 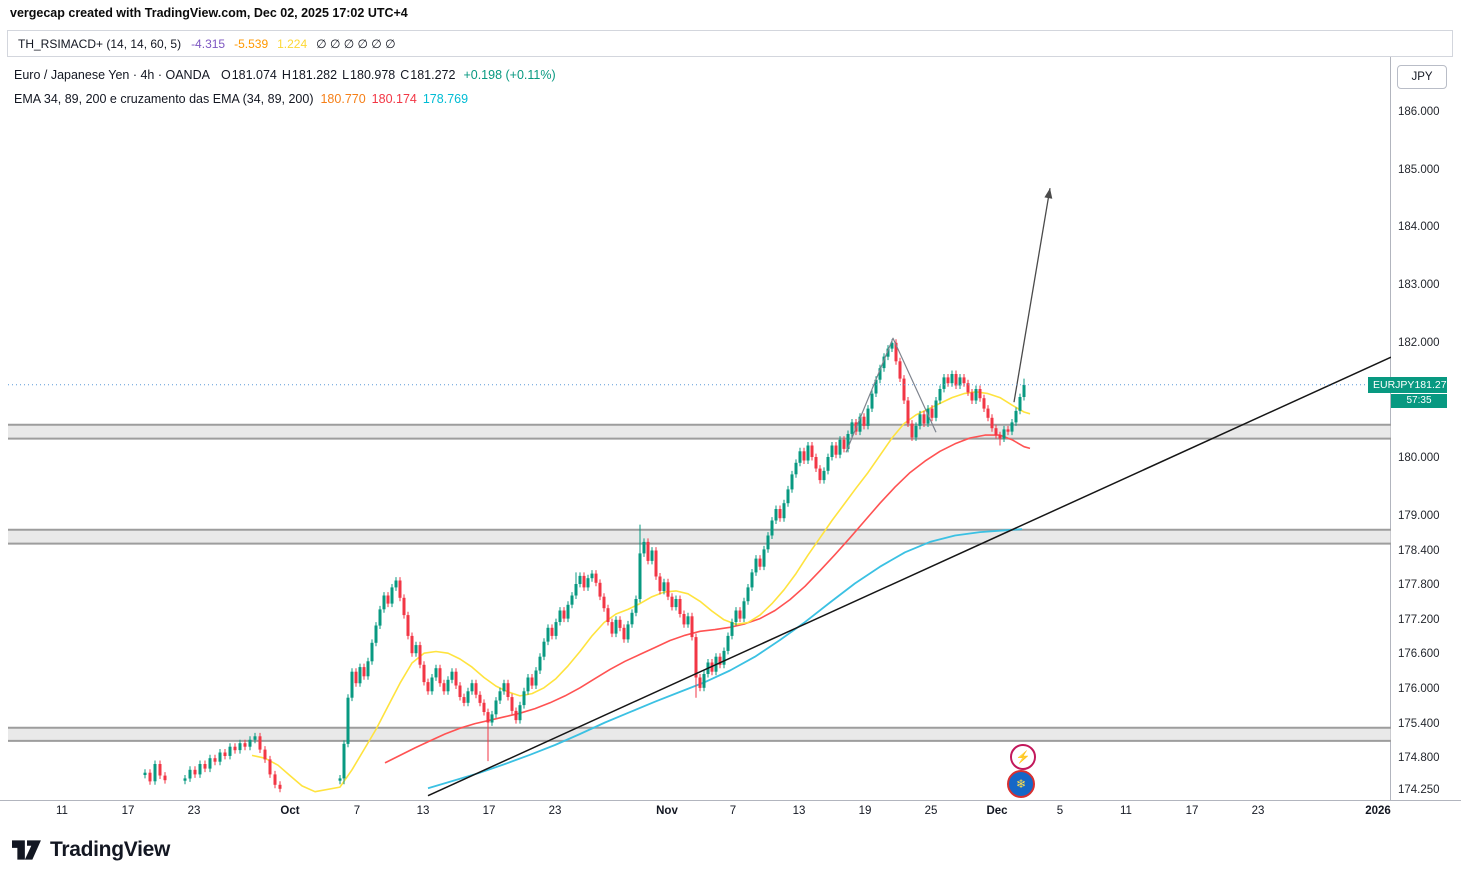 I want to click on price-tick-label: 185.000, so click(x=1419, y=169).